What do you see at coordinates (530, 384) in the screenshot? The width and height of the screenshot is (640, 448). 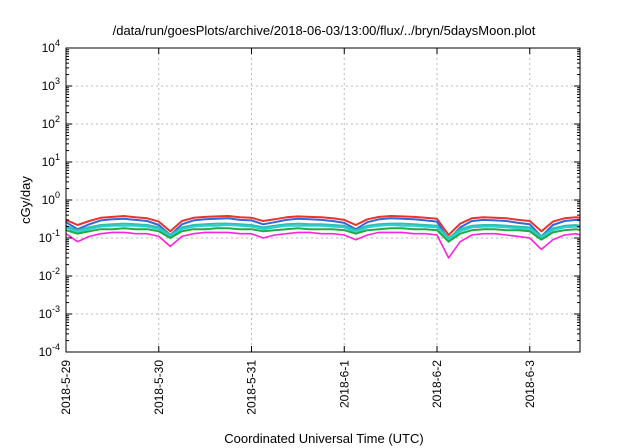 I see `x-tick-label: 2018-6-3` at bounding box center [530, 384].